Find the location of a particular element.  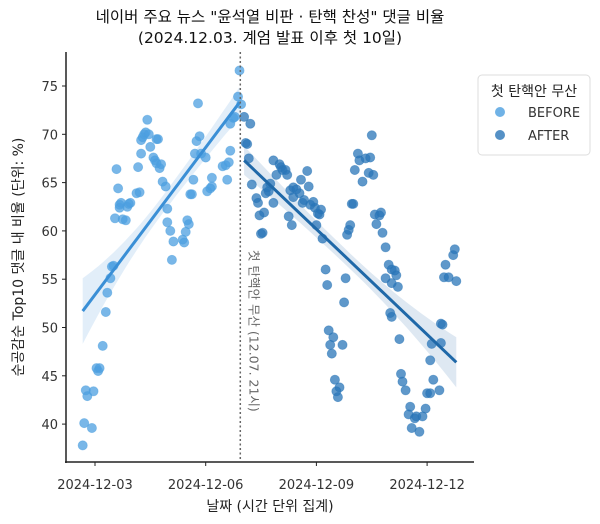

chart-title-line1: 네이버 주요 뉴스 "윤석열 비판 · 탄핵 찬성" 댓글 비율 is located at coordinates (270, 17).